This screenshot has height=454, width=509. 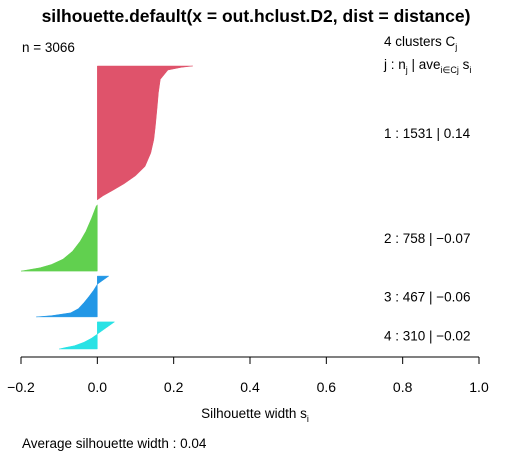 What do you see at coordinates (403, 387) in the screenshot?
I see `x-tick-label: 0.8` at bounding box center [403, 387].